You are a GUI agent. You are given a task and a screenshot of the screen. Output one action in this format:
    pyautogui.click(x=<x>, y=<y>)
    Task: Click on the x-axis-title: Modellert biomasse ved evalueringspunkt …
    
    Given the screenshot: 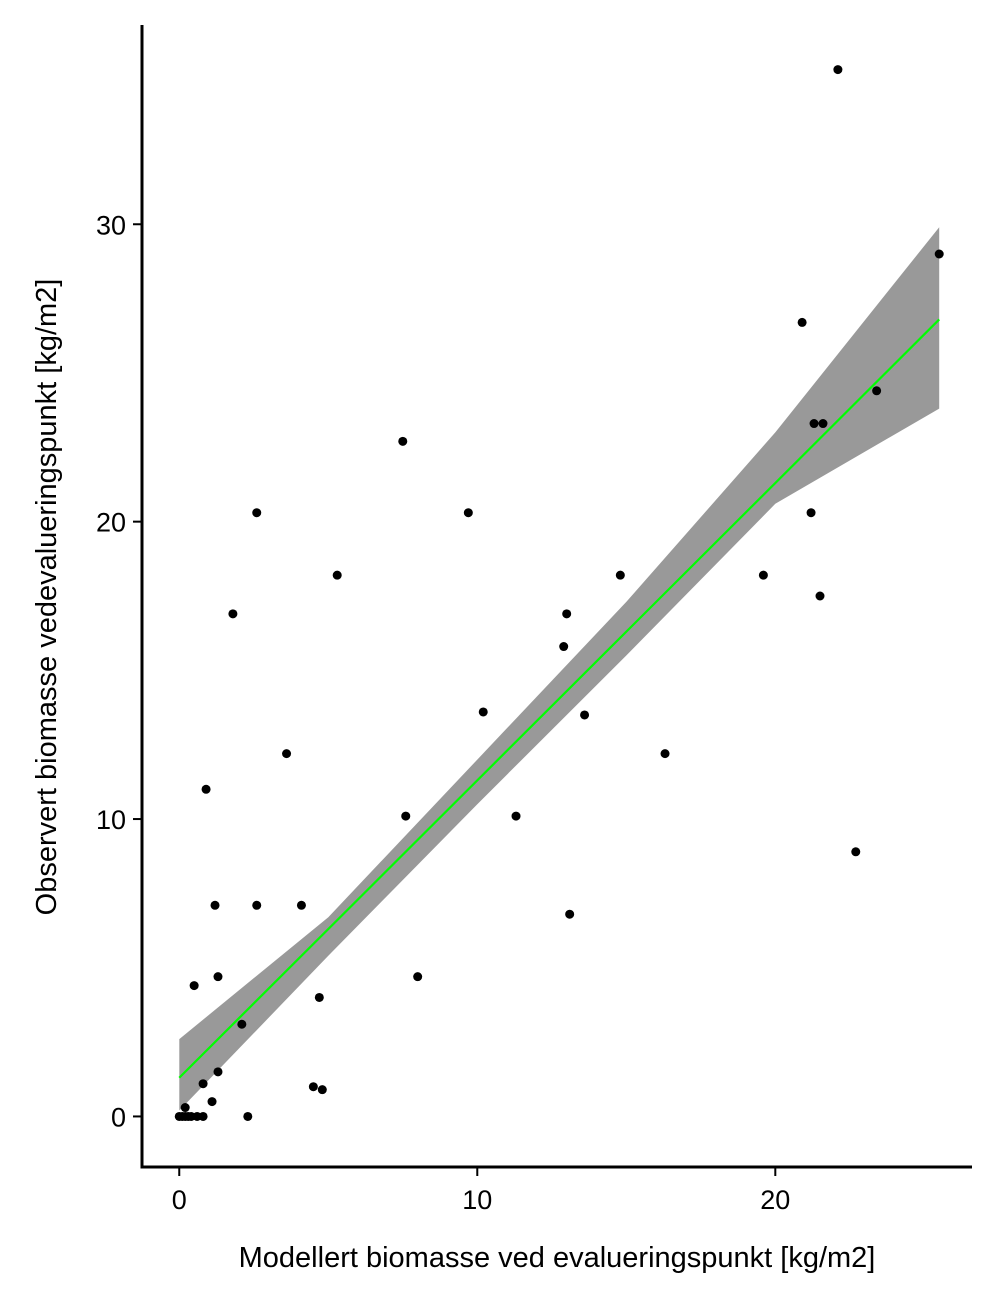 What is the action you would take?
    pyautogui.click(x=557, y=1258)
    